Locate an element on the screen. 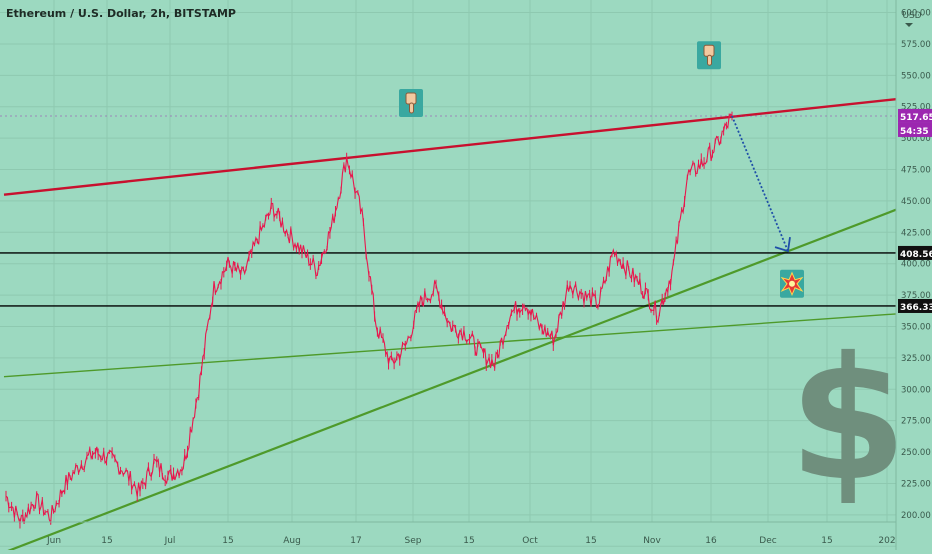 Image resolution: width=932 pixels, height=554 pixels. projection-arrowhead is located at coordinates (782, 245).